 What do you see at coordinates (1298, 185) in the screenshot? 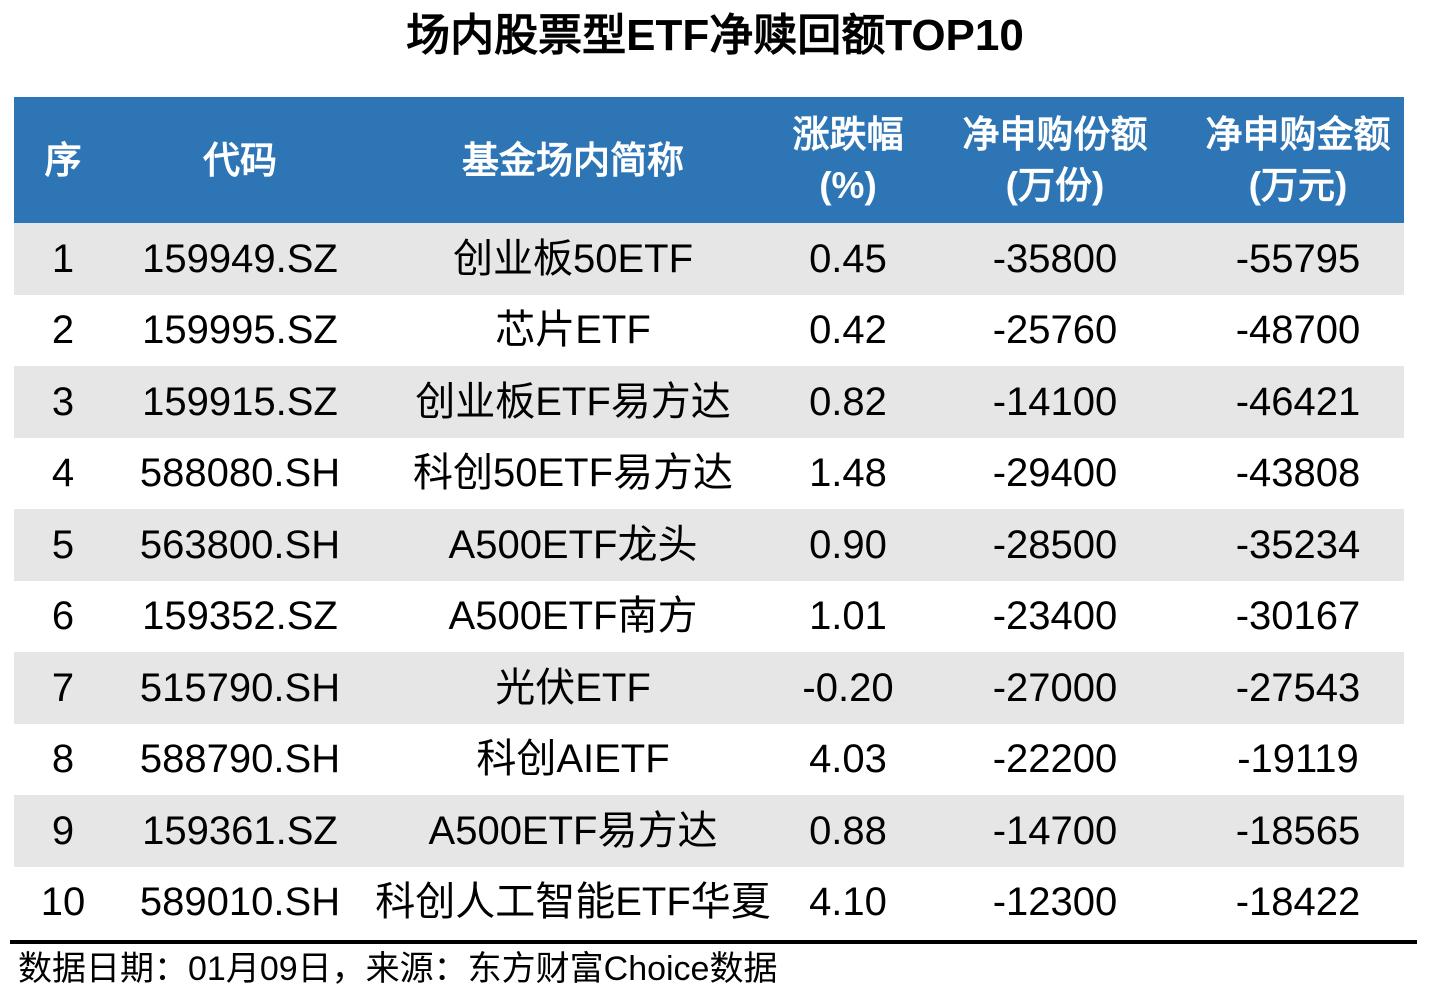
I see `column-header-unit: (万元)` at bounding box center [1298, 185].